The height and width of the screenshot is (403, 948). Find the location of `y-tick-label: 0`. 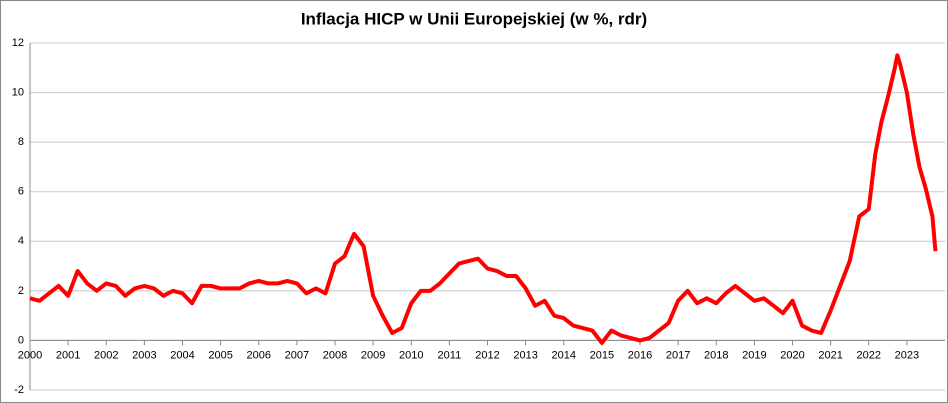

y-tick-label: 0 is located at coordinates (21, 340).